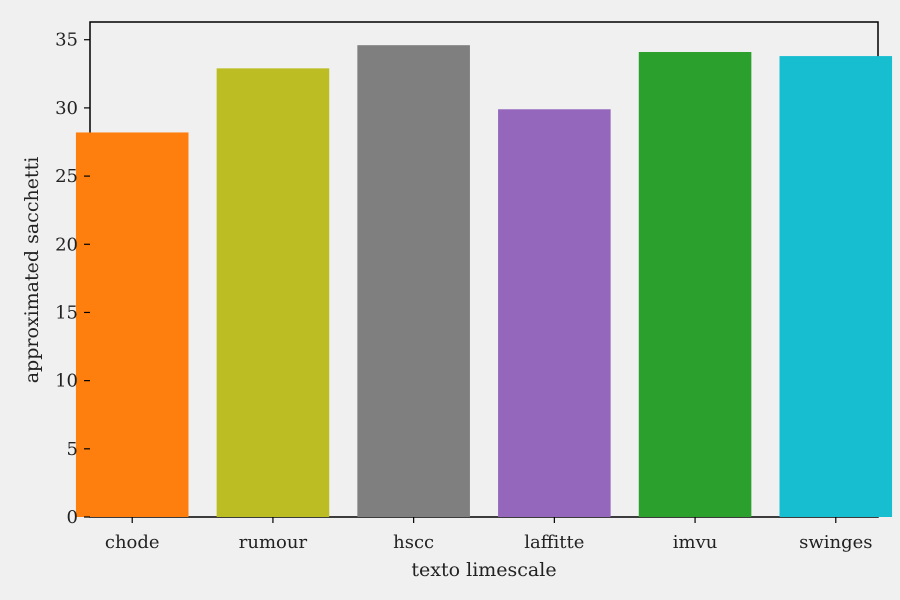 This screenshot has height=600, width=900. What do you see at coordinates (273, 542) in the screenshot?
I see `x-tick-label: rumour` at bounding box center [273, 542].